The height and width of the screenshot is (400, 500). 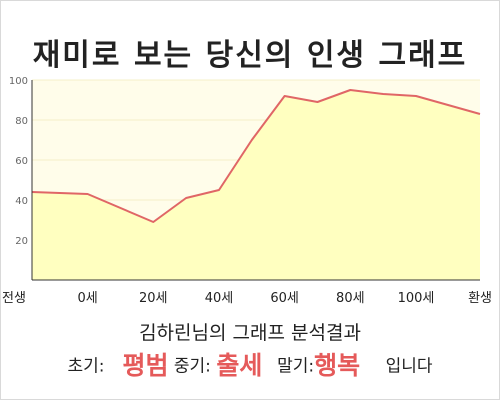 I want to click on y-tick-label: 60, so click(x=21, y=161).